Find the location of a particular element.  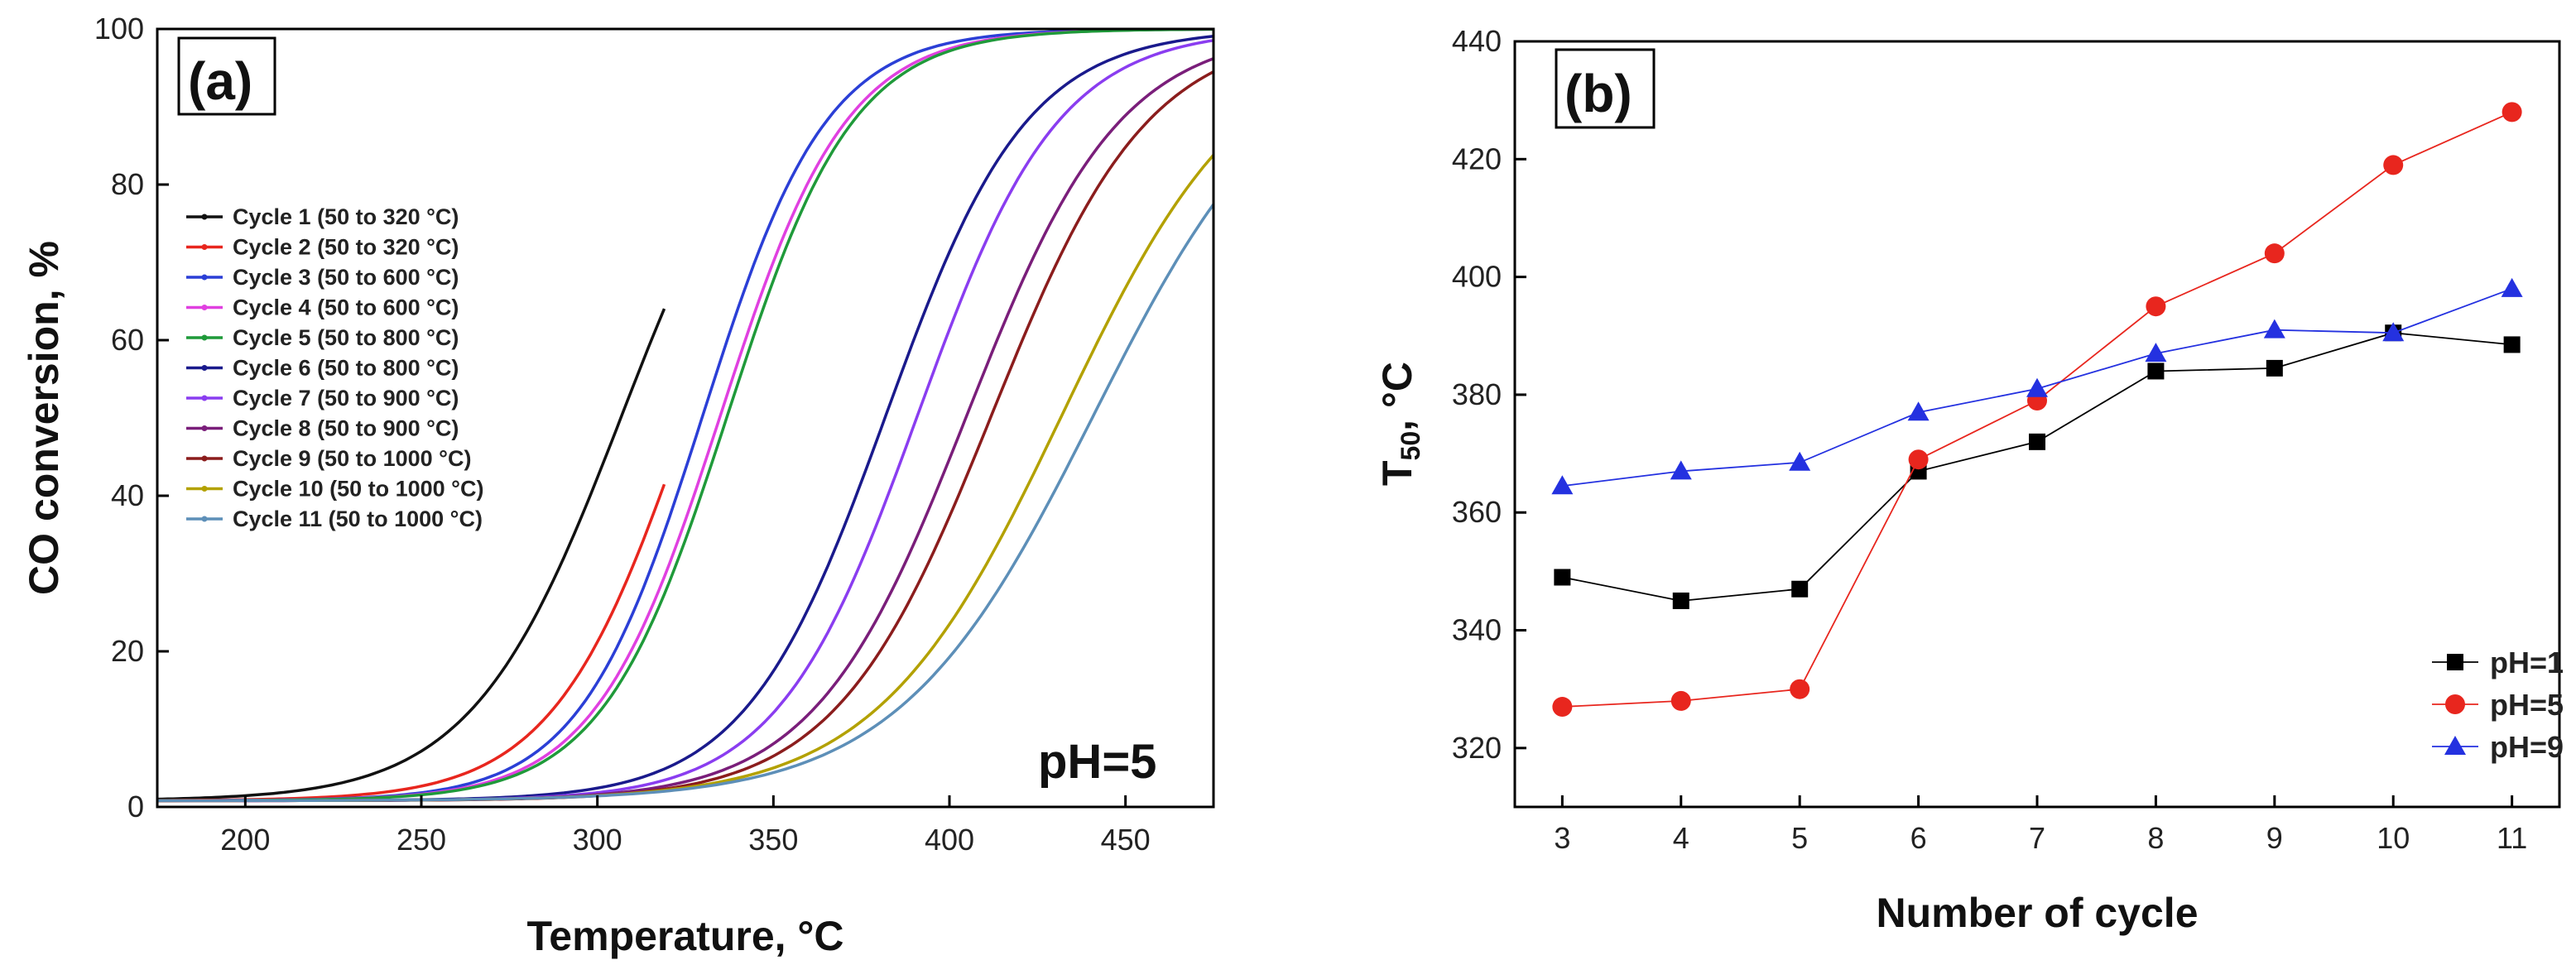

x-tick-label: 350 is located at coordinates (773, 840).